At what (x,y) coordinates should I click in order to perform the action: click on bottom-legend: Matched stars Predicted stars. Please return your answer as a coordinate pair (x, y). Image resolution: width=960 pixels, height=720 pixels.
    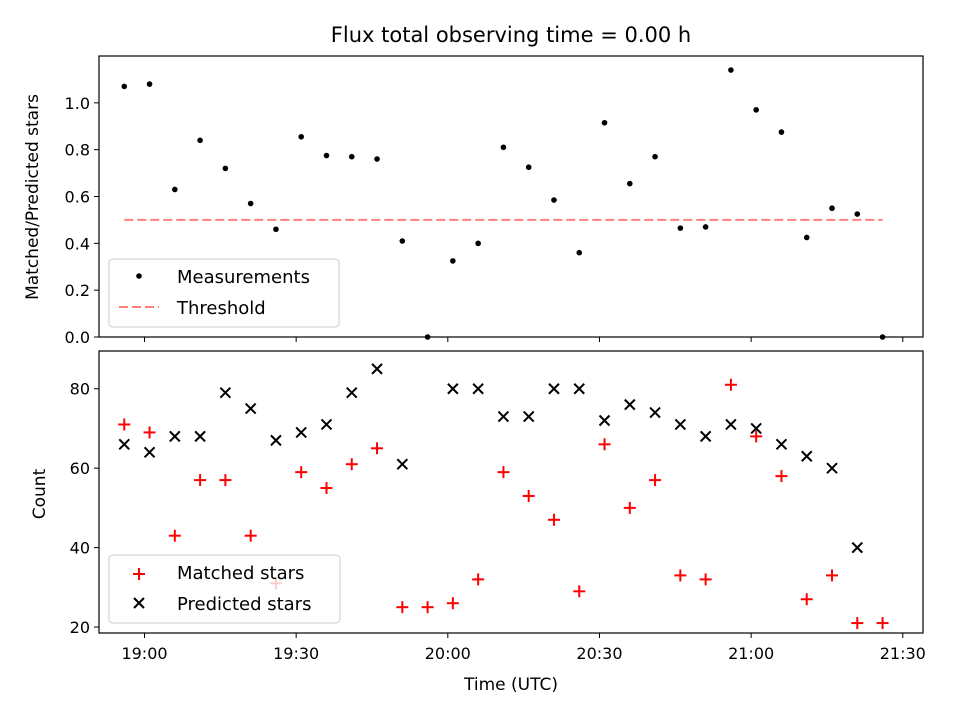
    Looking at the image, I should click on (224, 589).